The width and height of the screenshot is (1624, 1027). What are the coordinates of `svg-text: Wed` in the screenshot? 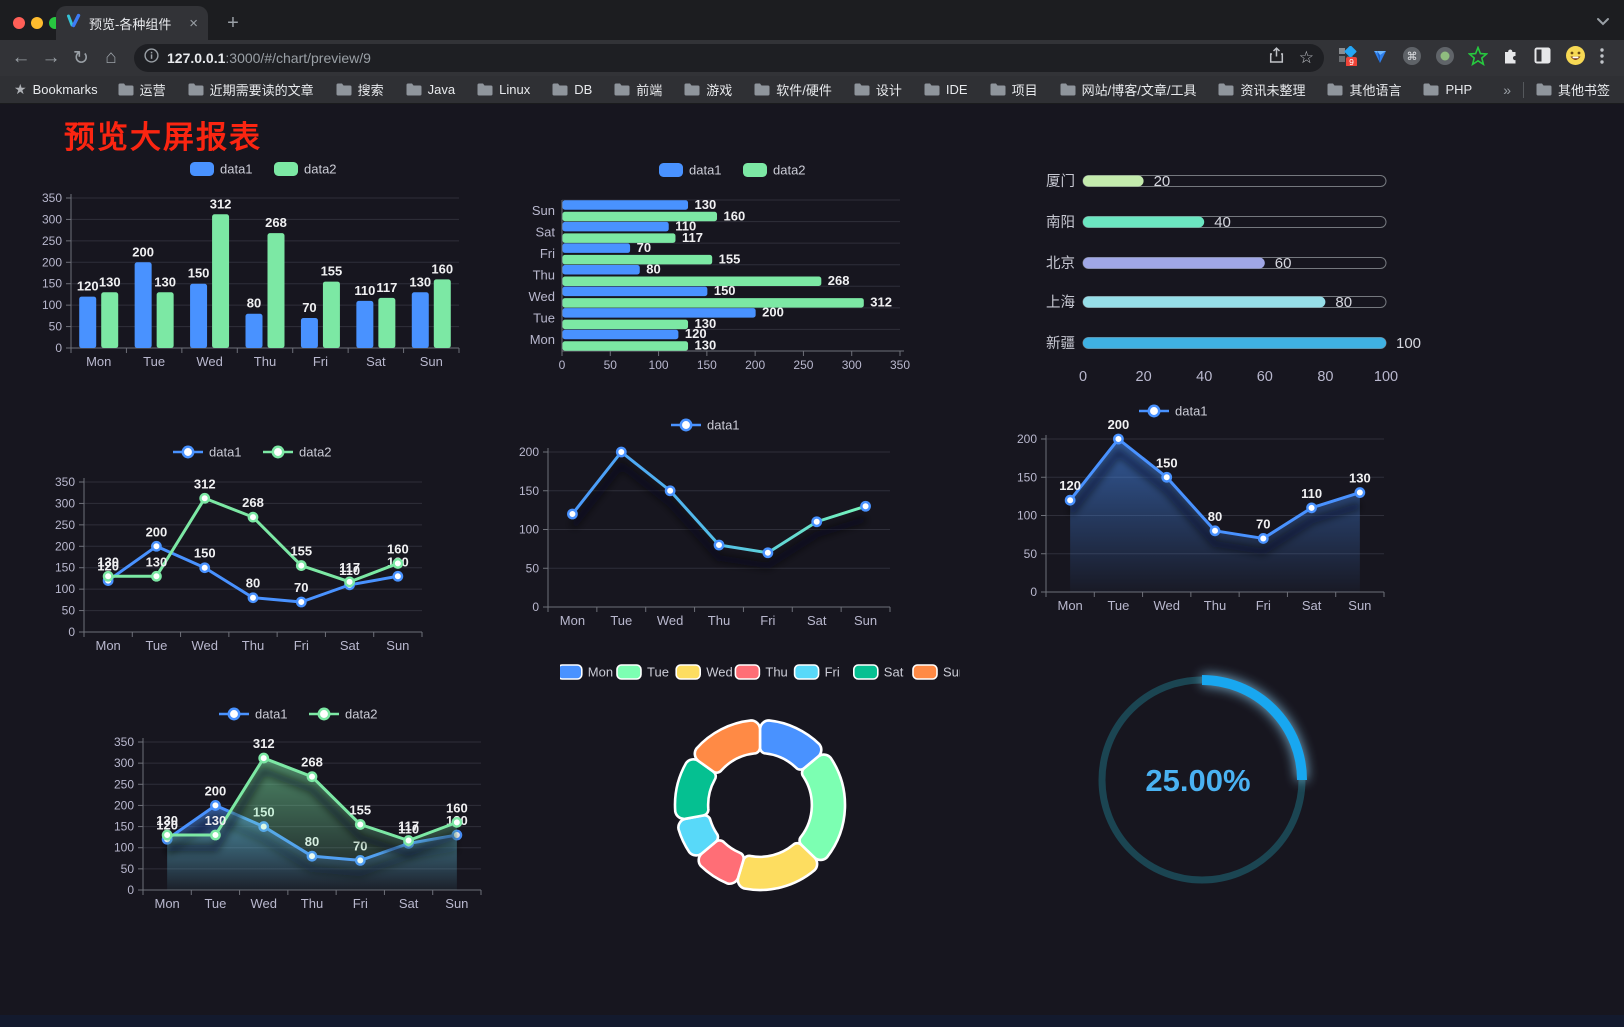 It's located at (719, 672).